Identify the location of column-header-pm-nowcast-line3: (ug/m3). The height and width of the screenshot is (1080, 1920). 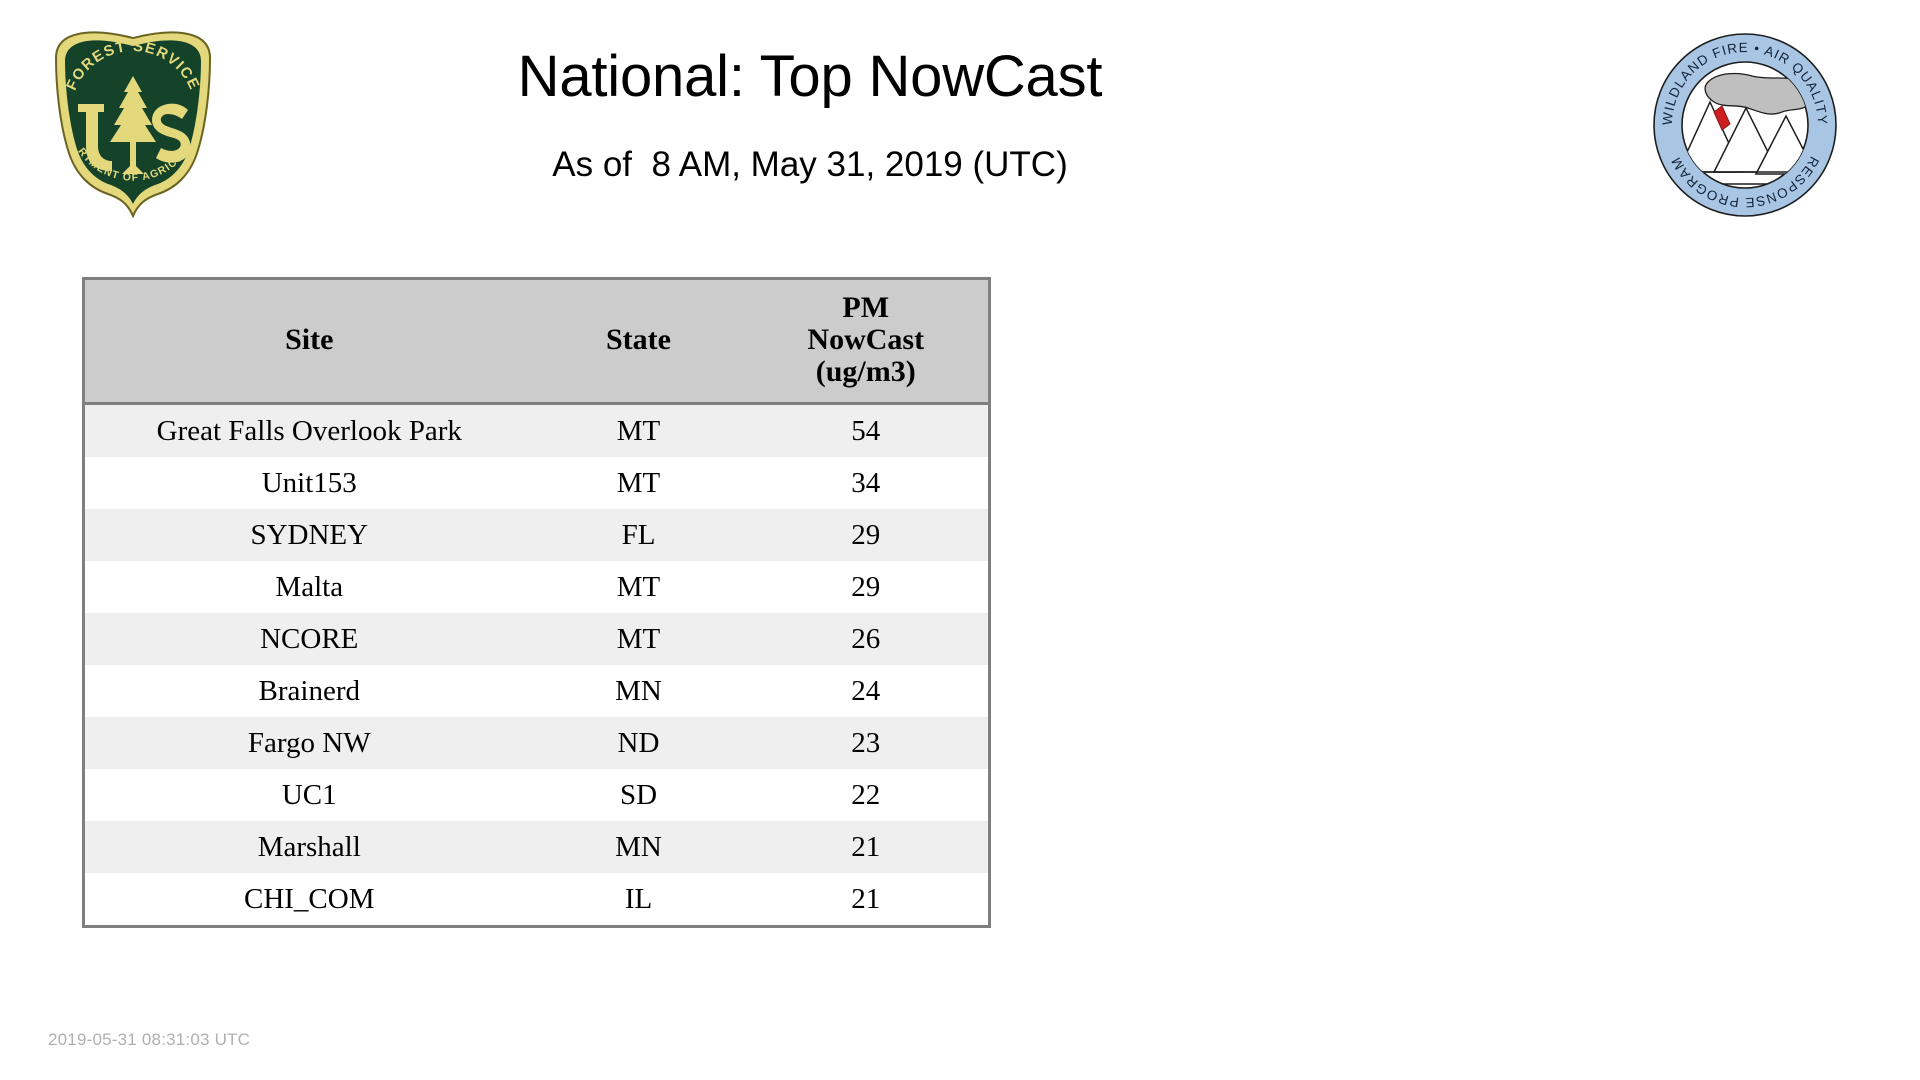
(865, 371).